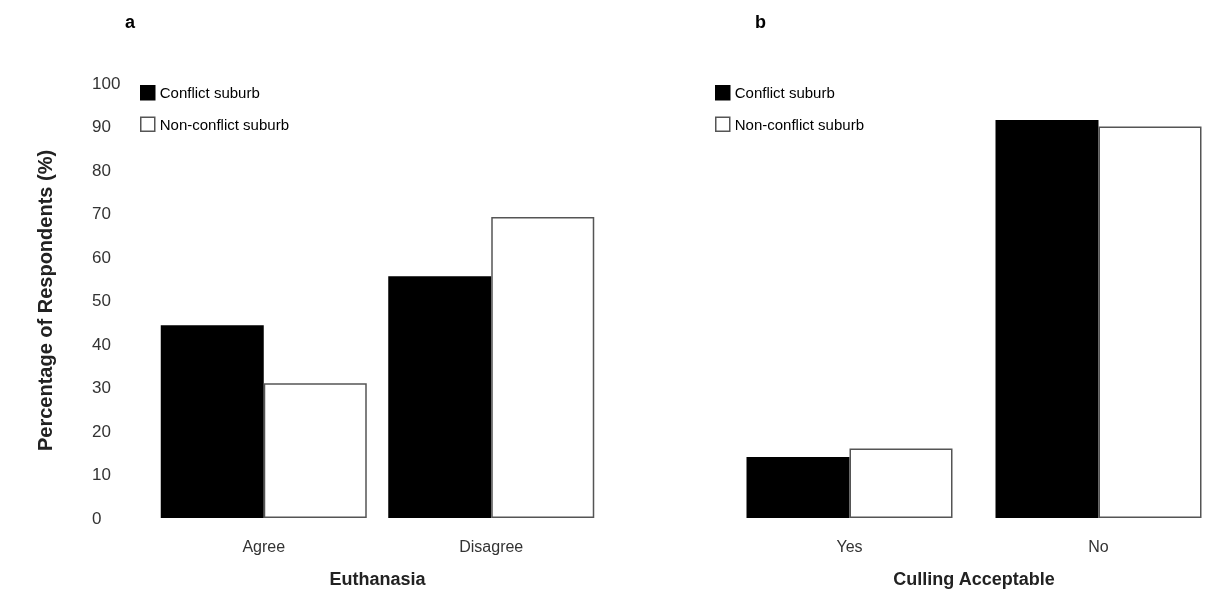 Image resolution: width=1223 pixels, height=599 pixels. What do you see at coordinates (106, 83) in the screenshot?
I see `y-tick-label: 100` at bounding box center [106, 83].